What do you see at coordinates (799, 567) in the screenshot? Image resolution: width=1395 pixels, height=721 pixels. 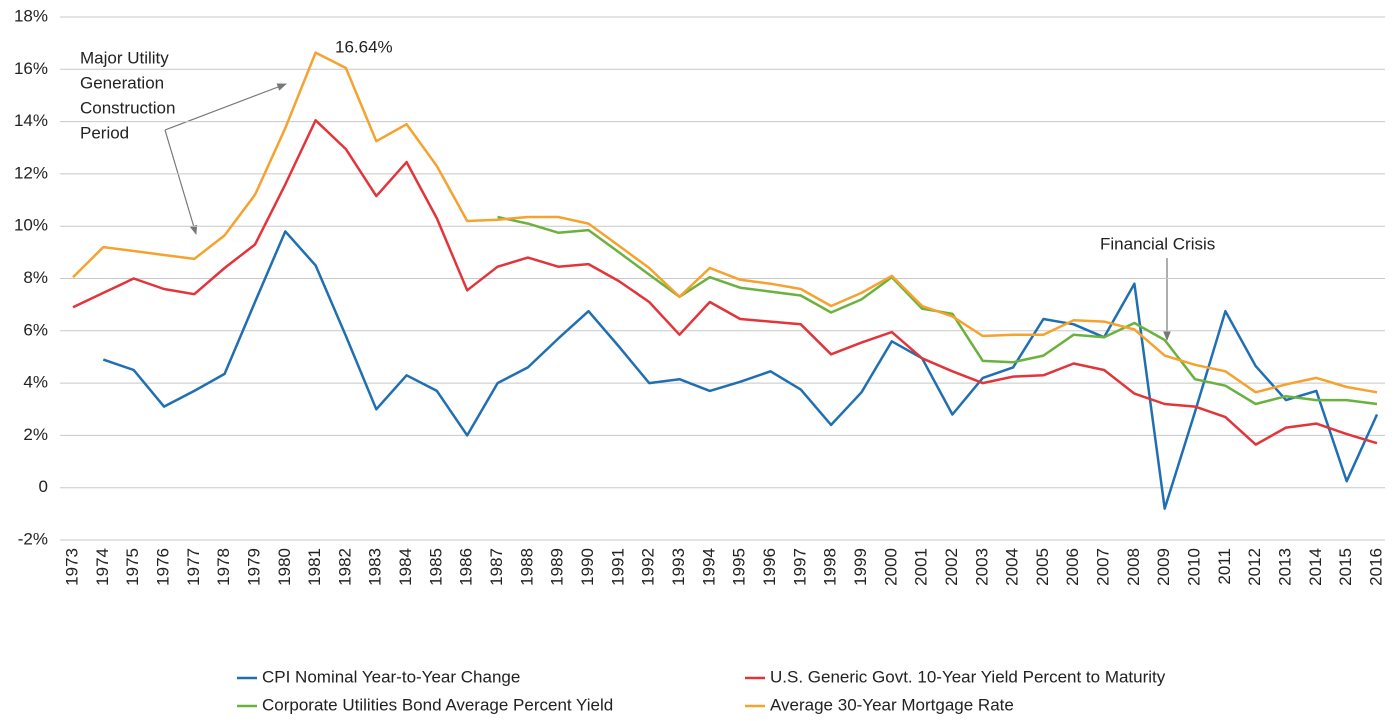 I see `x-tick-label: 1997` at bounding box center [799, 567].